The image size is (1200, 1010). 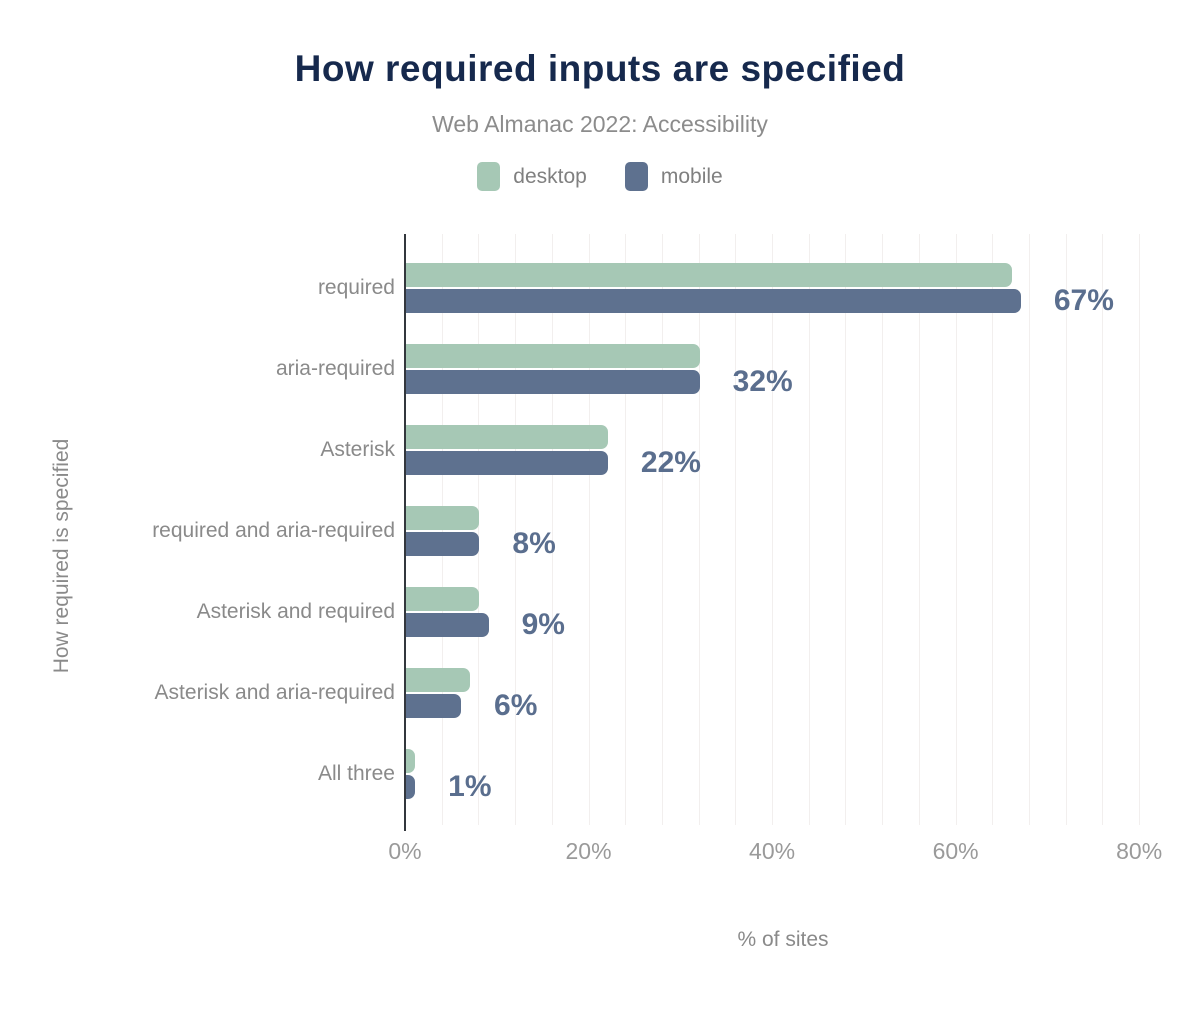 What do you see at coordinates (762, 381) in the screenshot?
I see `value-label: 32%` at bounding box center [762, 381].